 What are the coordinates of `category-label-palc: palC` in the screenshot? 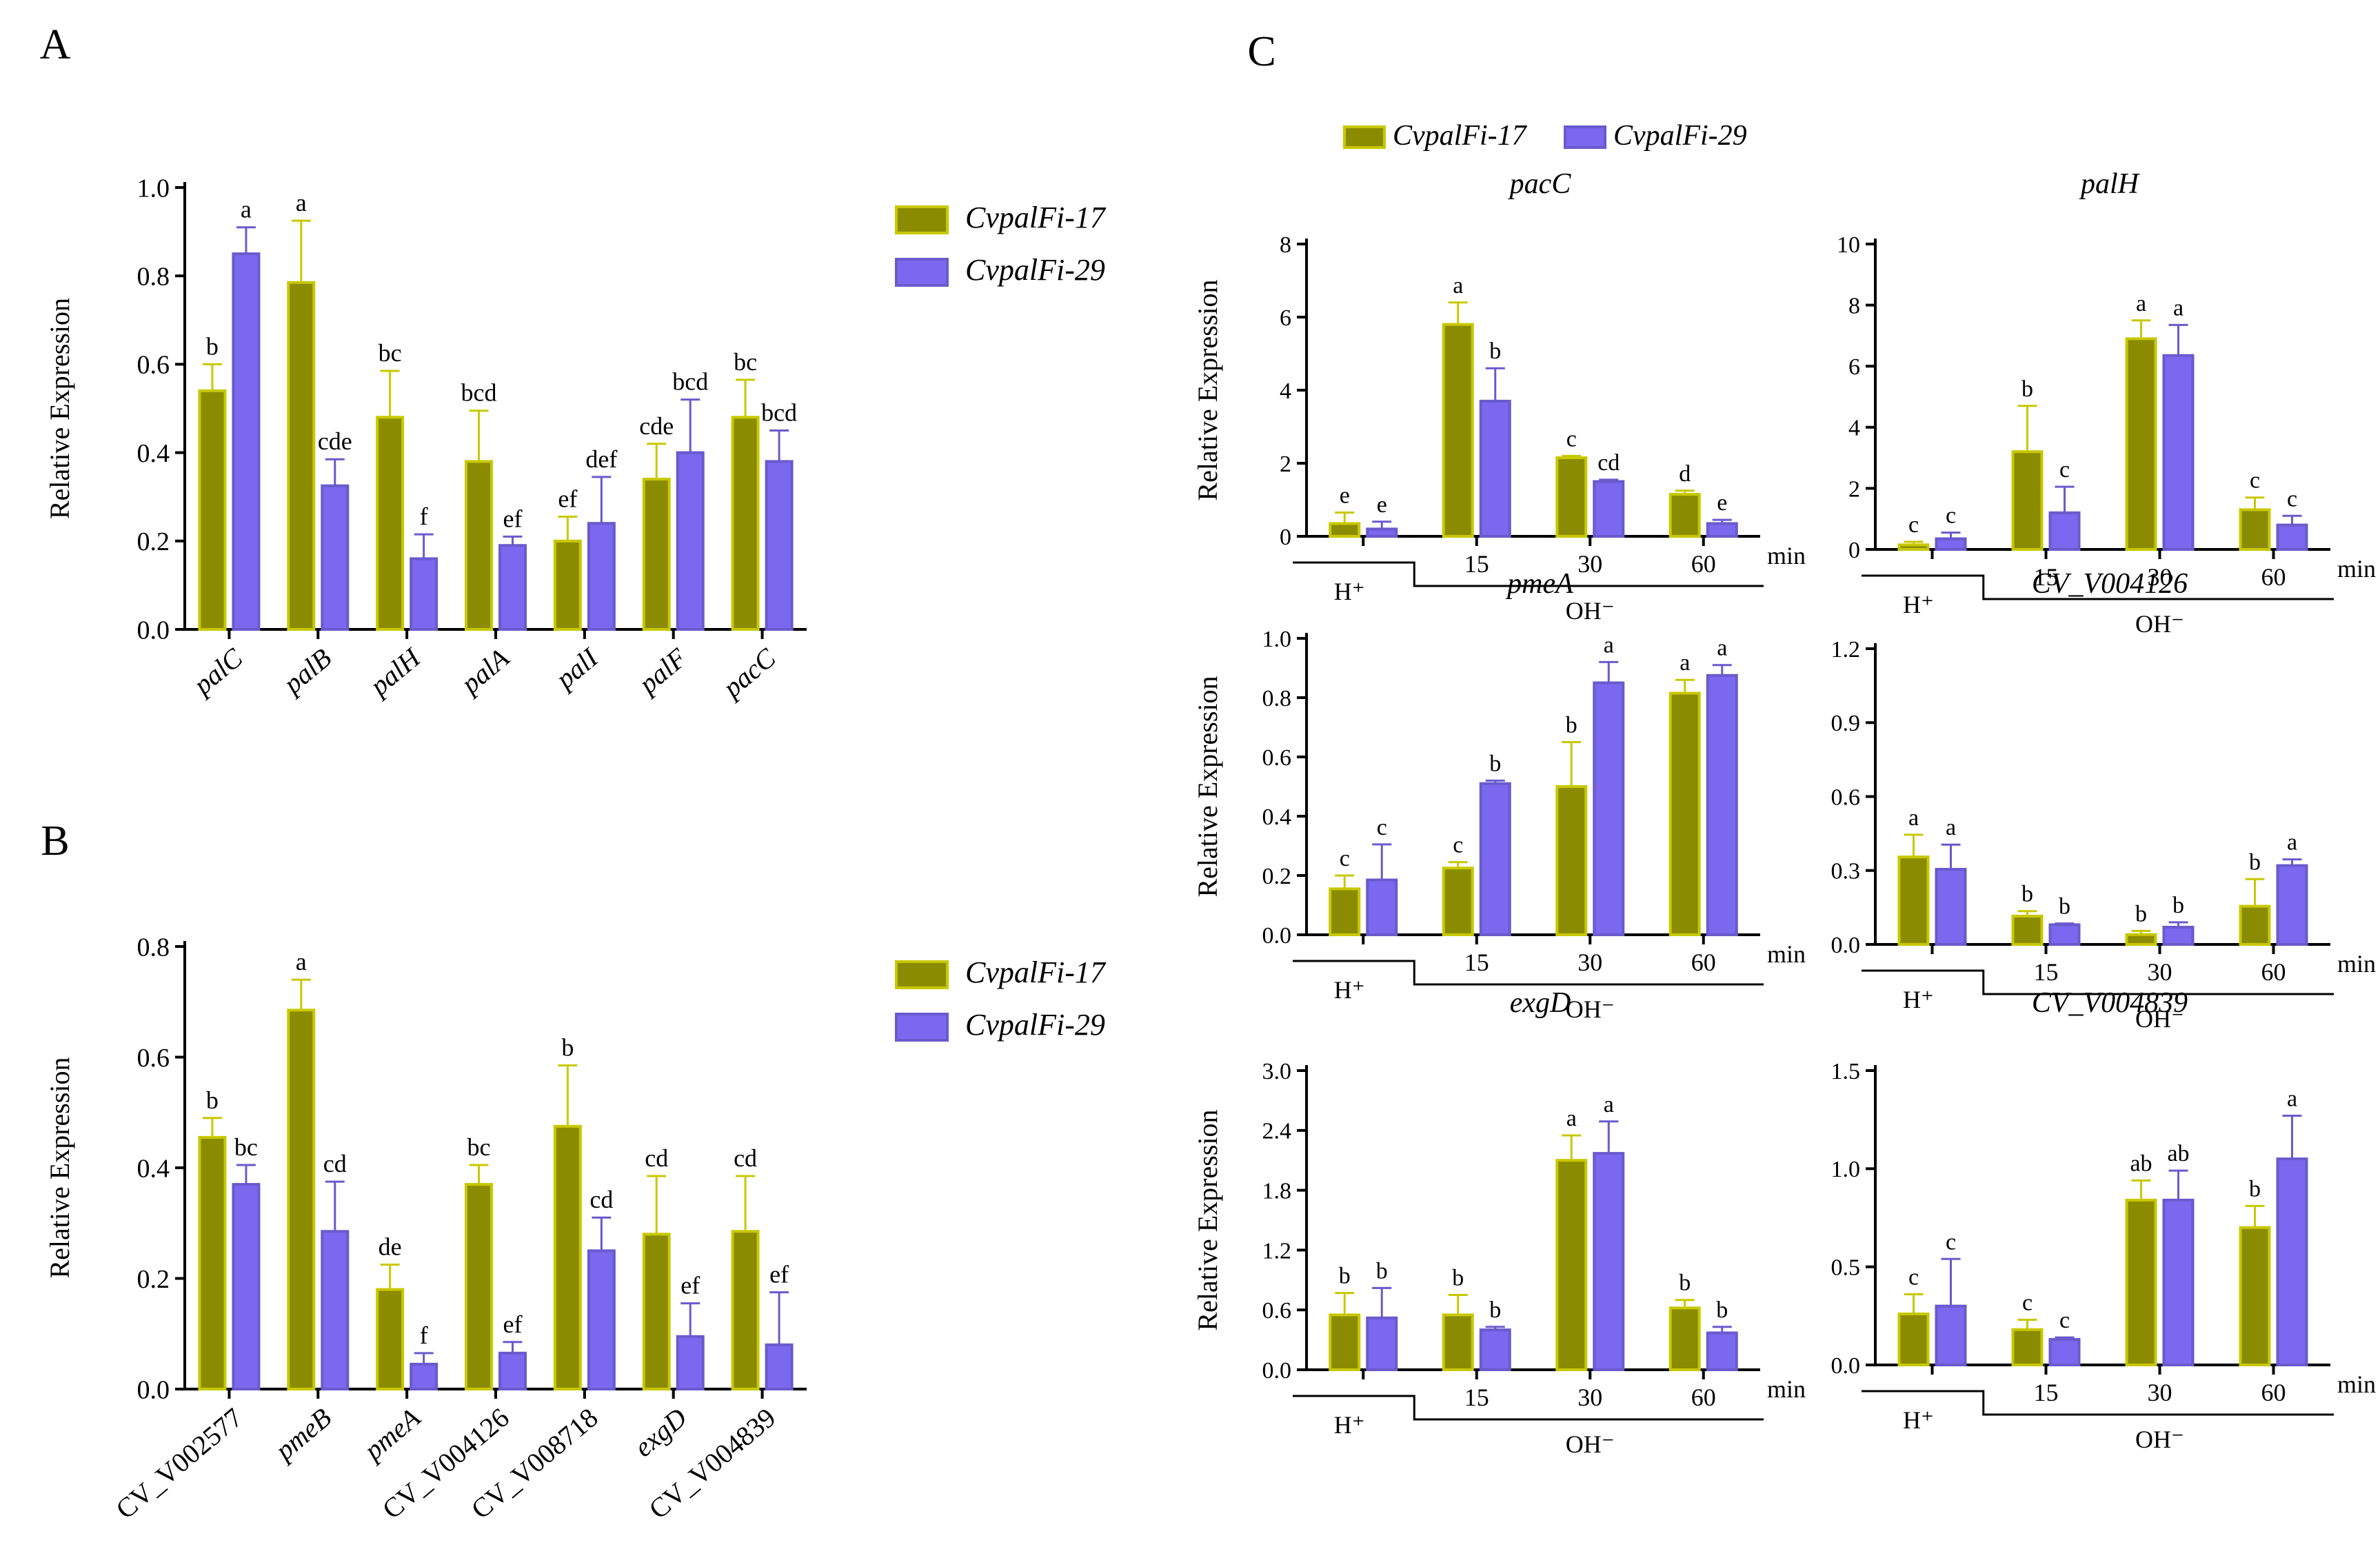 It's located at (217, 672).